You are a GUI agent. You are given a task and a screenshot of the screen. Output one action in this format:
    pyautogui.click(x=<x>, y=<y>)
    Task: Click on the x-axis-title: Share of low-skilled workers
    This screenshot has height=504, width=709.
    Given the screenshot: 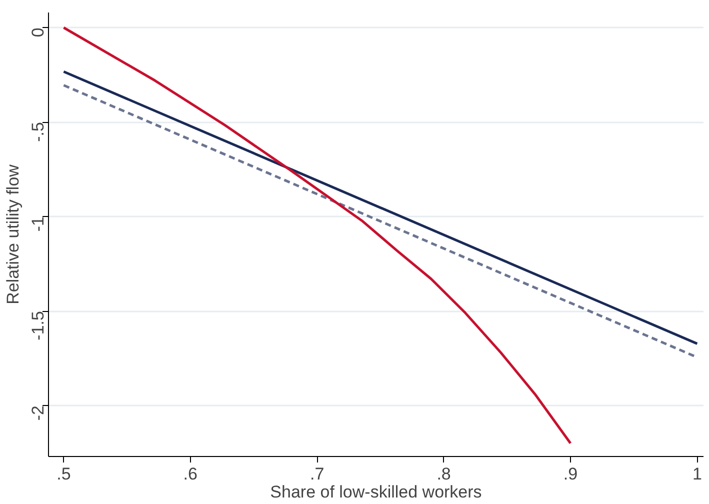 What is the action you would take?
    pyautogui.click(x=376, y=492)
    